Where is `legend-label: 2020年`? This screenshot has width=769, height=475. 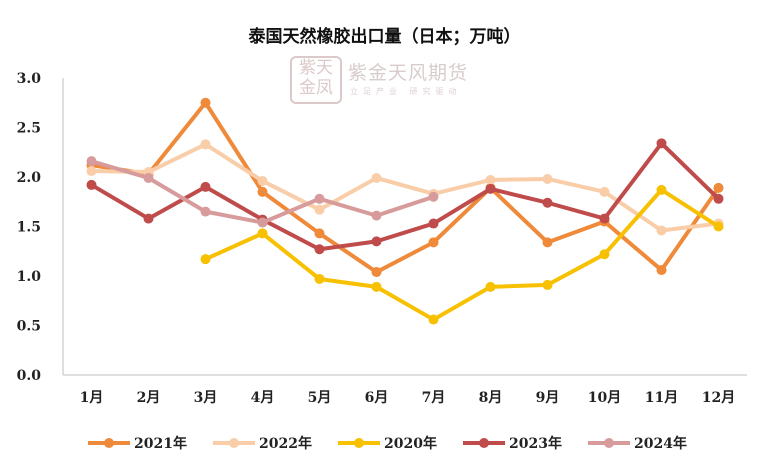 legend-label: 2020年 is located at coordinates (410, 443).